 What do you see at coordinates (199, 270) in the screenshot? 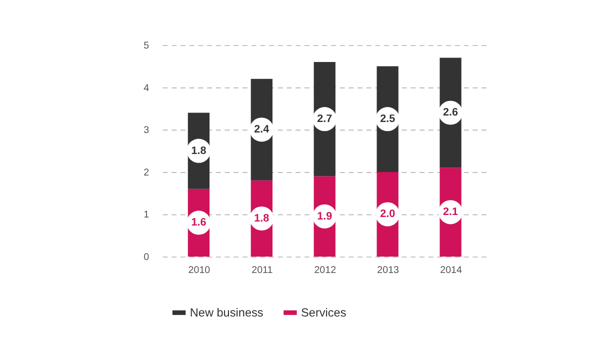
I see `x-tick-label: 2010` at bounding box center [199, 270].